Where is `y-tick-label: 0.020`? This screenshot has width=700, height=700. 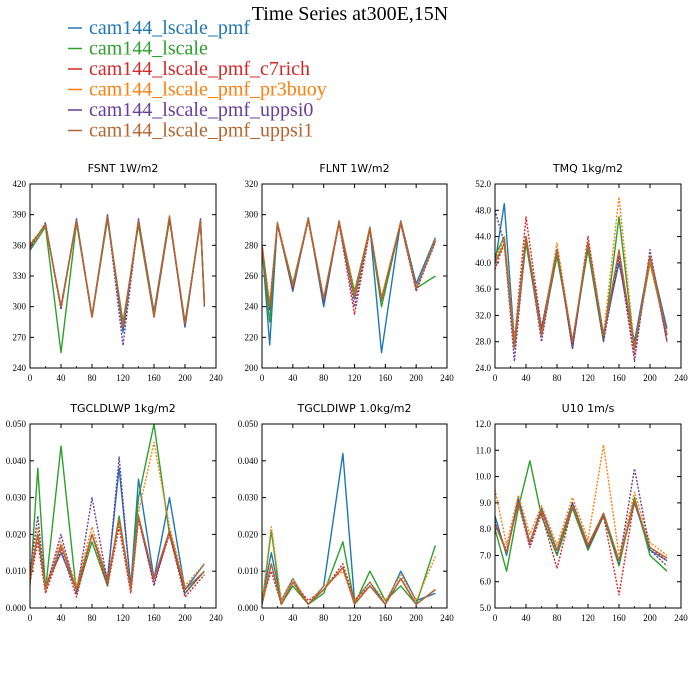
y-tick-label: 0.020 is located at coordinates (248, 534).